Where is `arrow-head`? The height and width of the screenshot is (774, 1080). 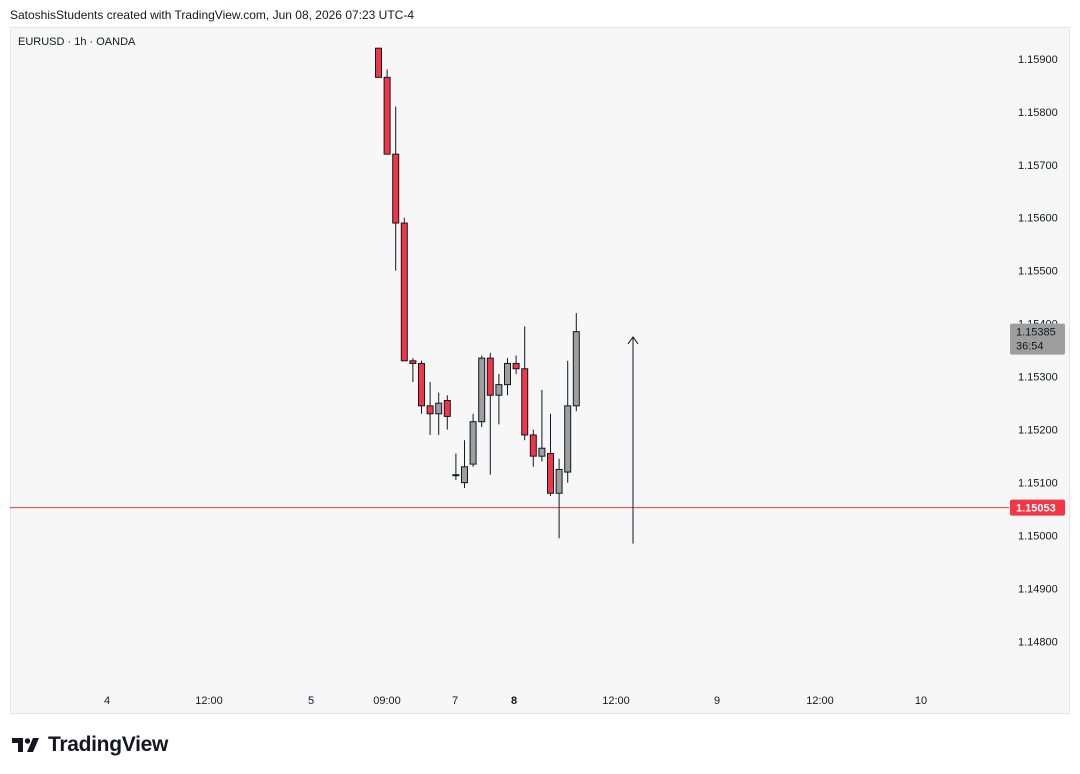 arrow-head is located at coordinates (633, 340).